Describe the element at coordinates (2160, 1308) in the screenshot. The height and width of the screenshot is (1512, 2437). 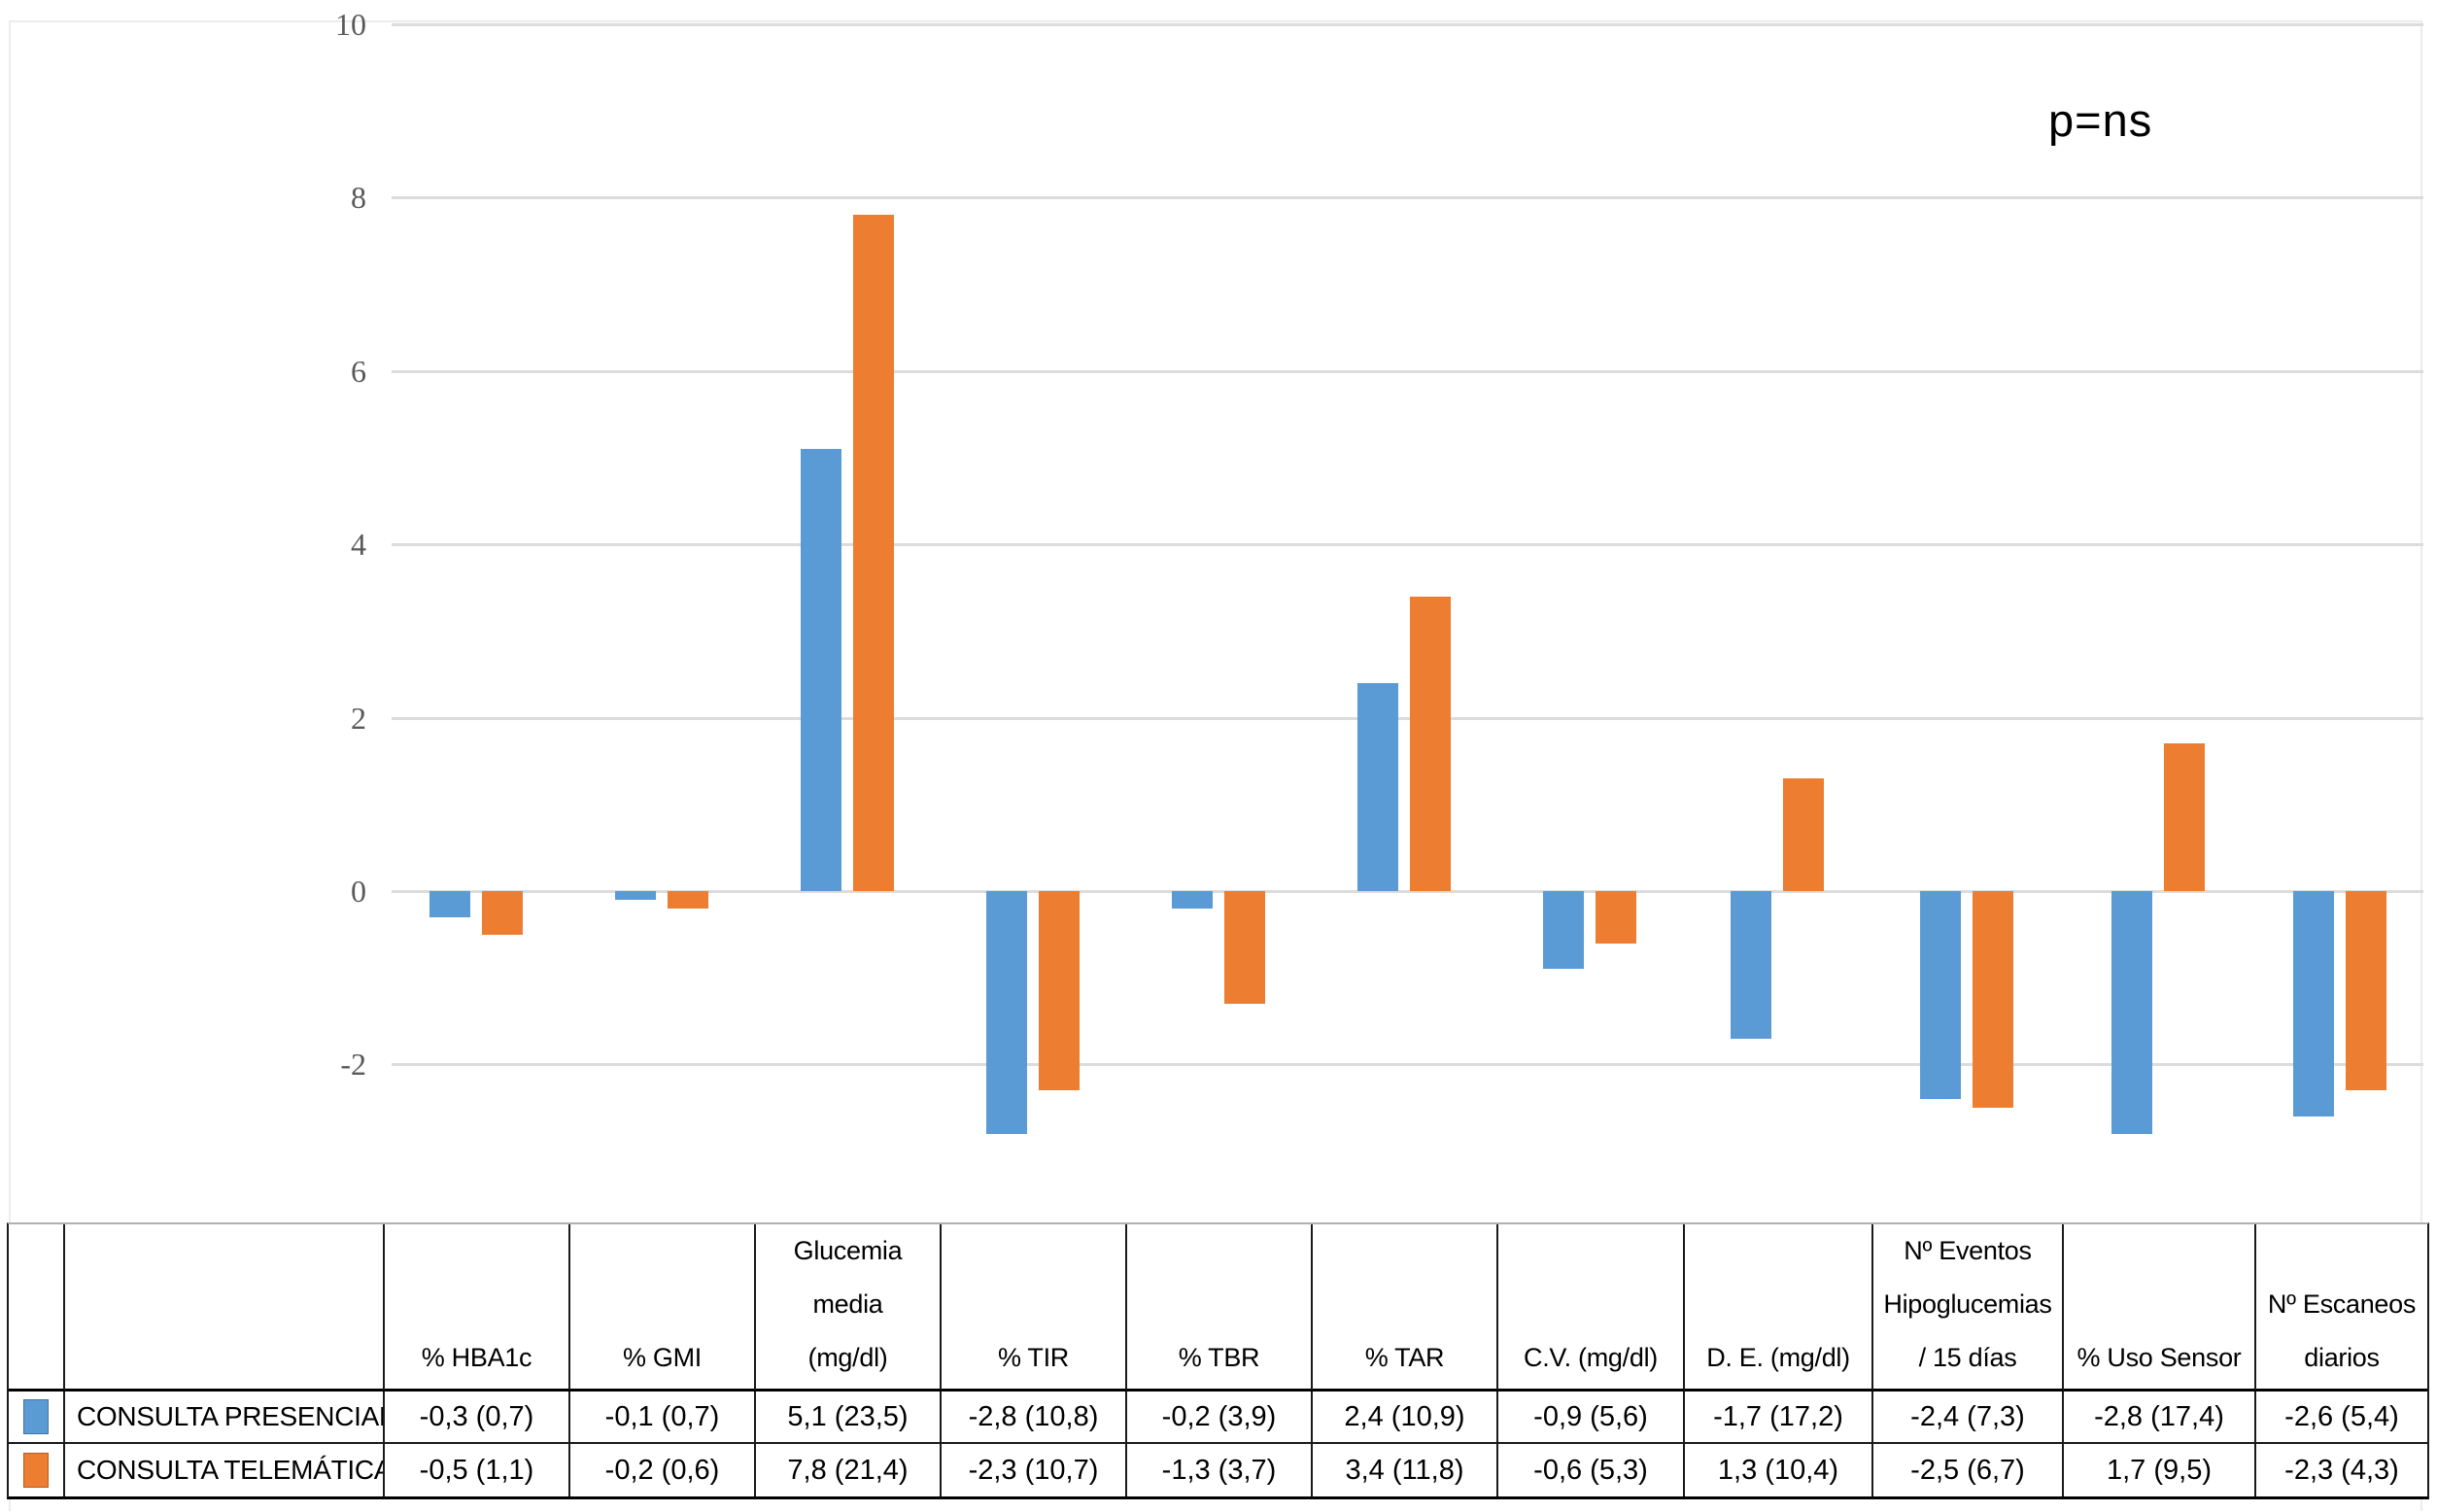
I see `table-header-cell: % Uso Sensor` at that location.